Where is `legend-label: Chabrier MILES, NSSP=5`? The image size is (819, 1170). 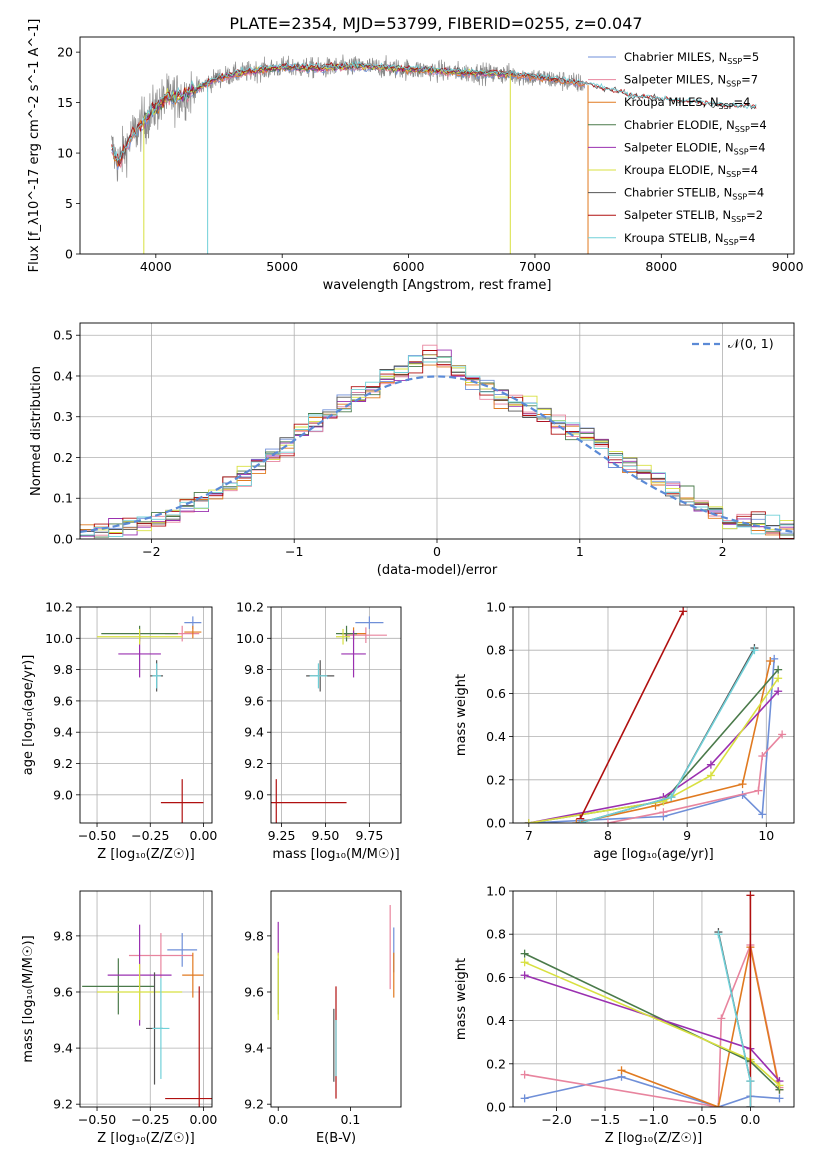
legend-label: Chabrier MILES, NSSP=5 is located at coordinates (691, 58).